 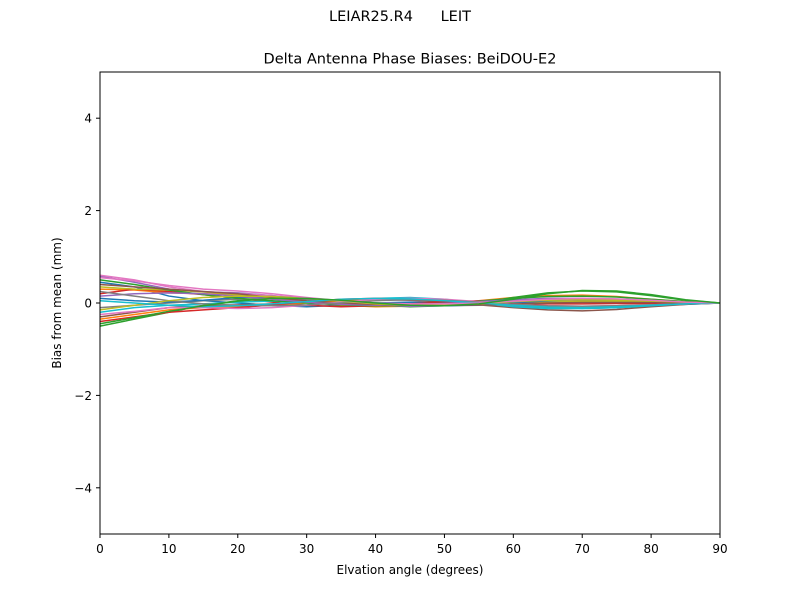 I want to click on y-tick-label: 0, so click(x=88, y=304).